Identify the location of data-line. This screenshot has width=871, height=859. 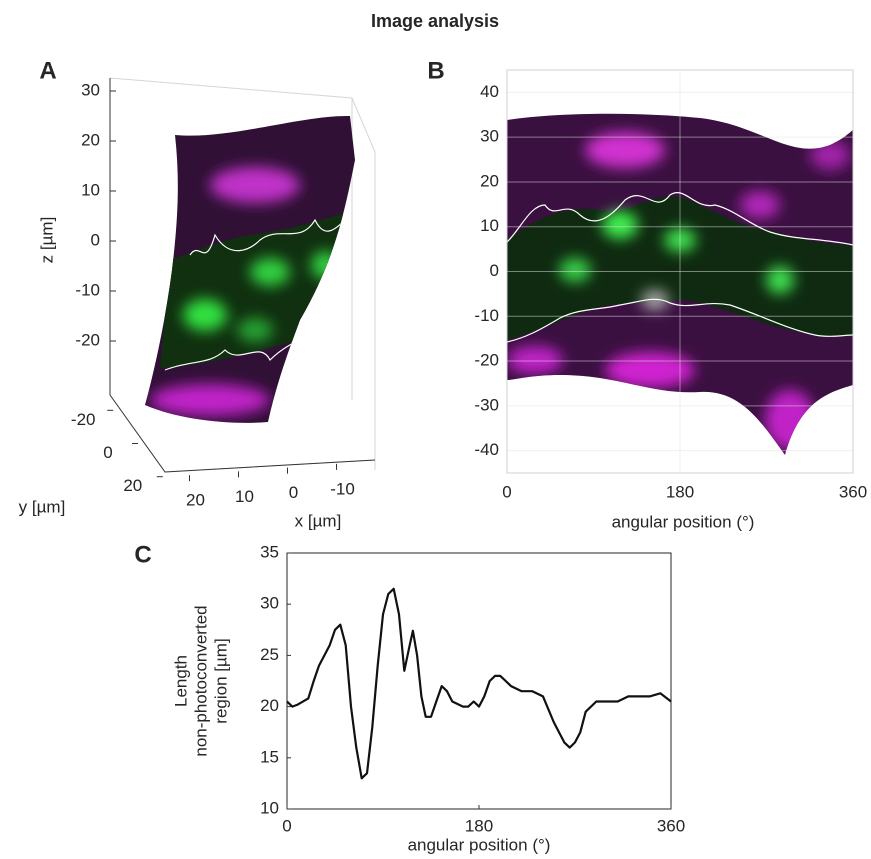
(479, 683).